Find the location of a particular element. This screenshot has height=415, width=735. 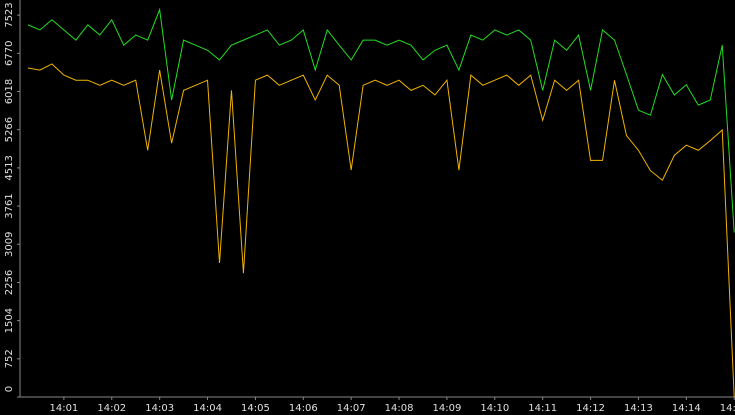

x-tick-label: 14:09 is located at coordinates (447, 408).